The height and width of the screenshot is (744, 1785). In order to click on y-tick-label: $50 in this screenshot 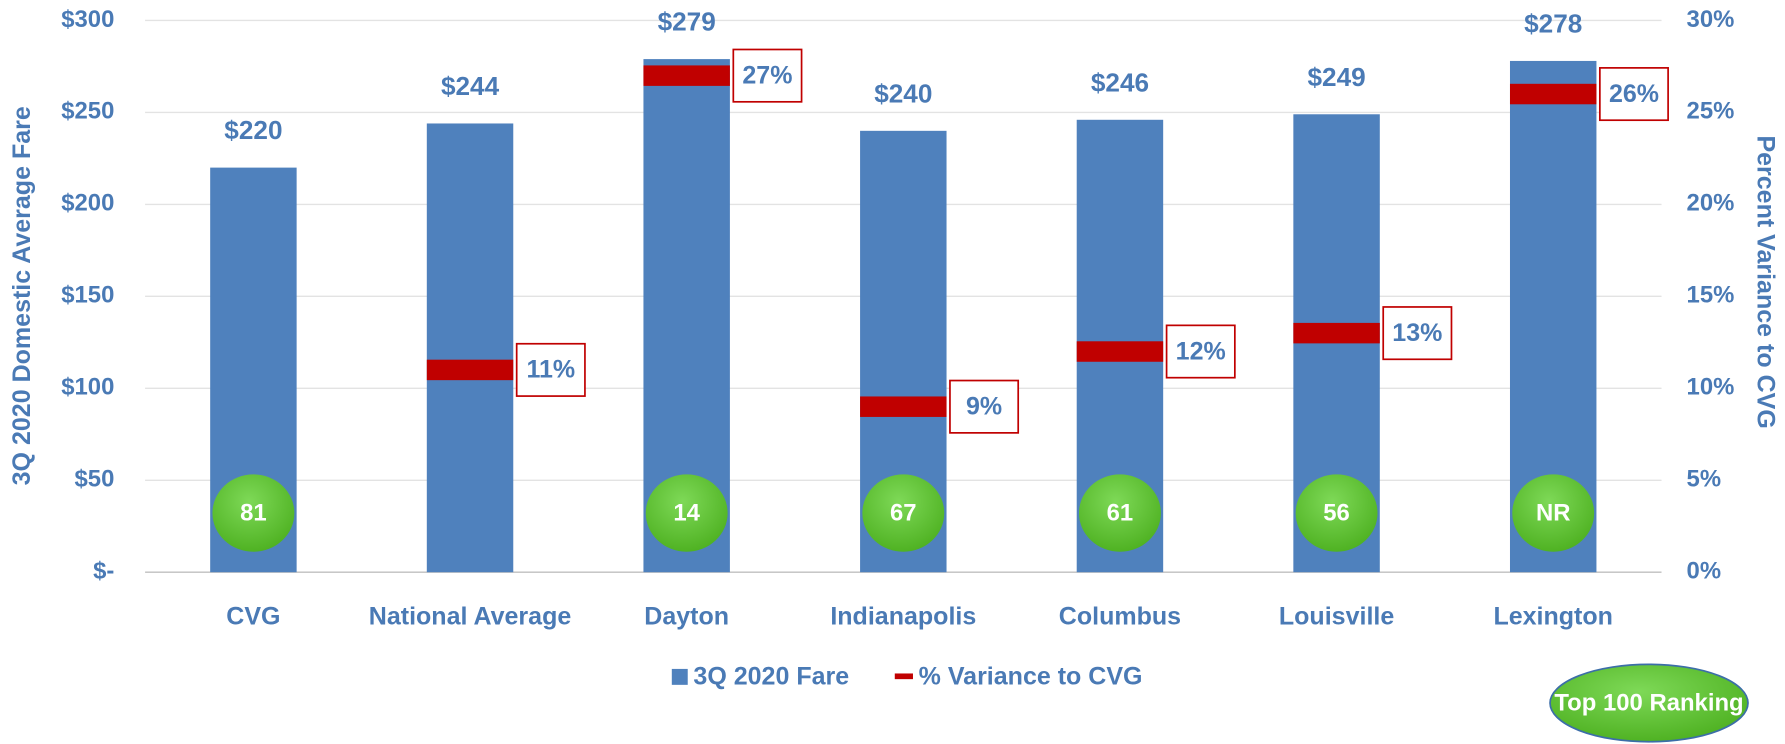, I will do `click(95, 479)`.